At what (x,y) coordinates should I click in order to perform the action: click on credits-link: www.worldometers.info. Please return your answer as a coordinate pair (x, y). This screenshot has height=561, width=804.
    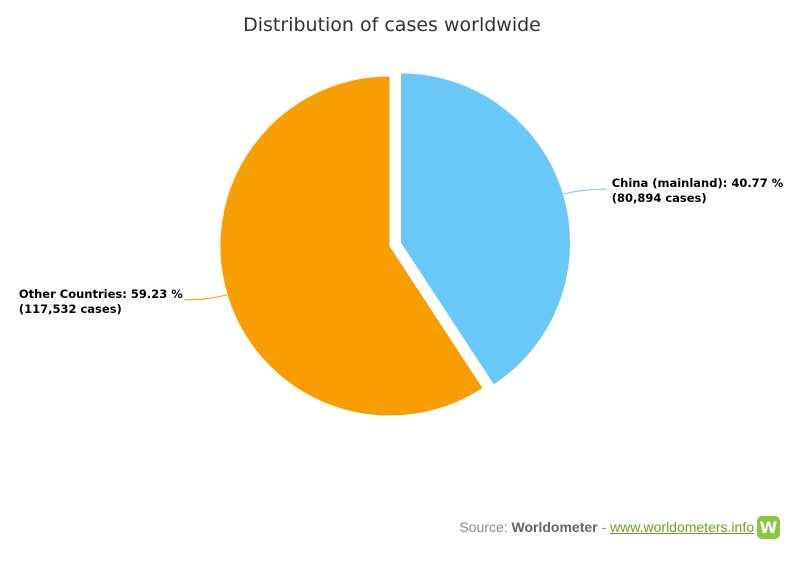
    Looking at the image, I should click on (682, 527).